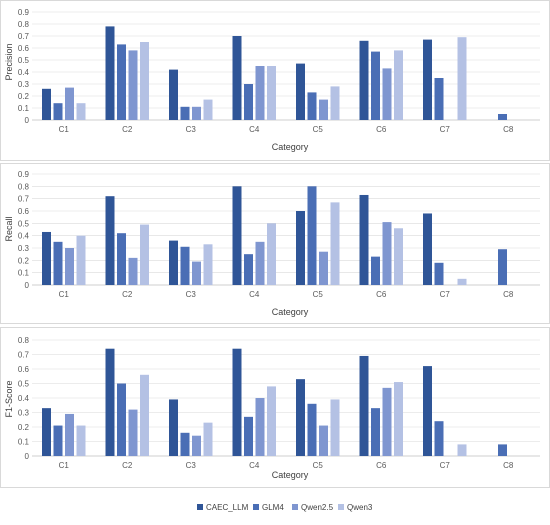  What do you see at coordinates (387, 94) in the screenshot?
I see `precision-bar-qwen2-5-c6` at bounding box center [387, 94].